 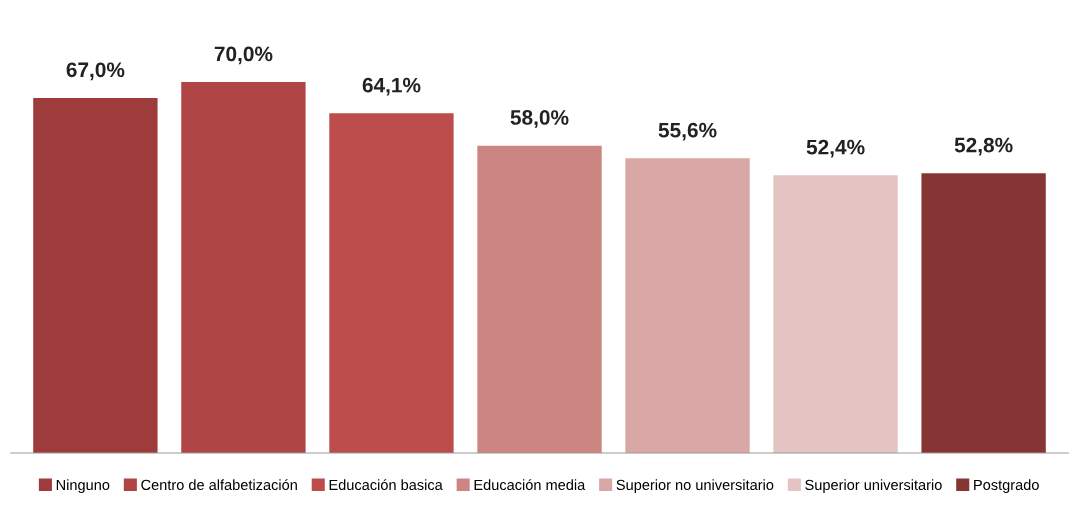 What do you see at coordinates (219, 485) in the screenshot?
I see `legend-label: Centro de alfabetización` at bounding box center [219, 485].